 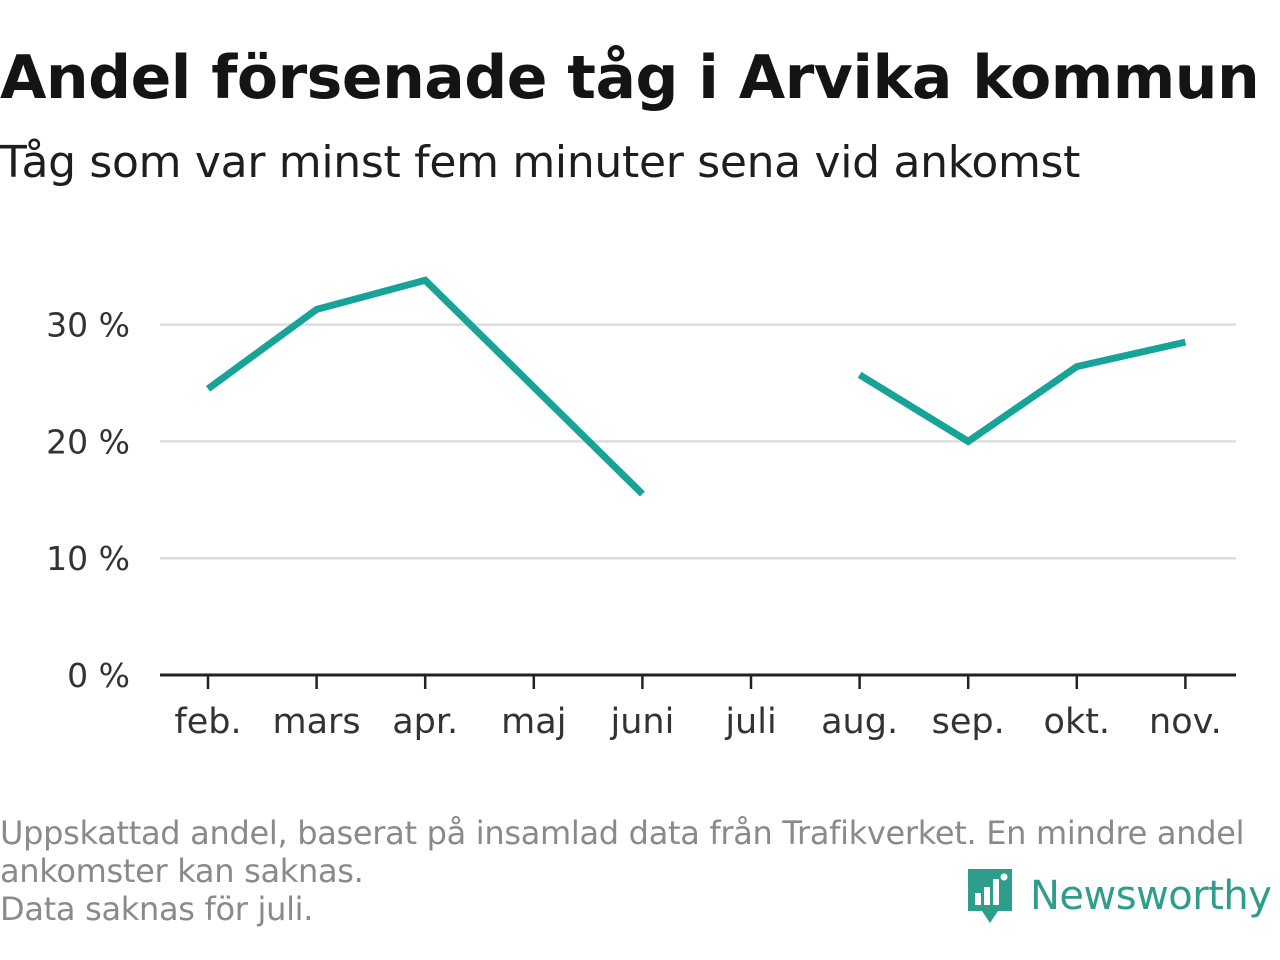 What do you see at coordinates (1185, 722) in the screenshot?
I see `x-tick-label: nov.` at bounding box center [1185, 722].